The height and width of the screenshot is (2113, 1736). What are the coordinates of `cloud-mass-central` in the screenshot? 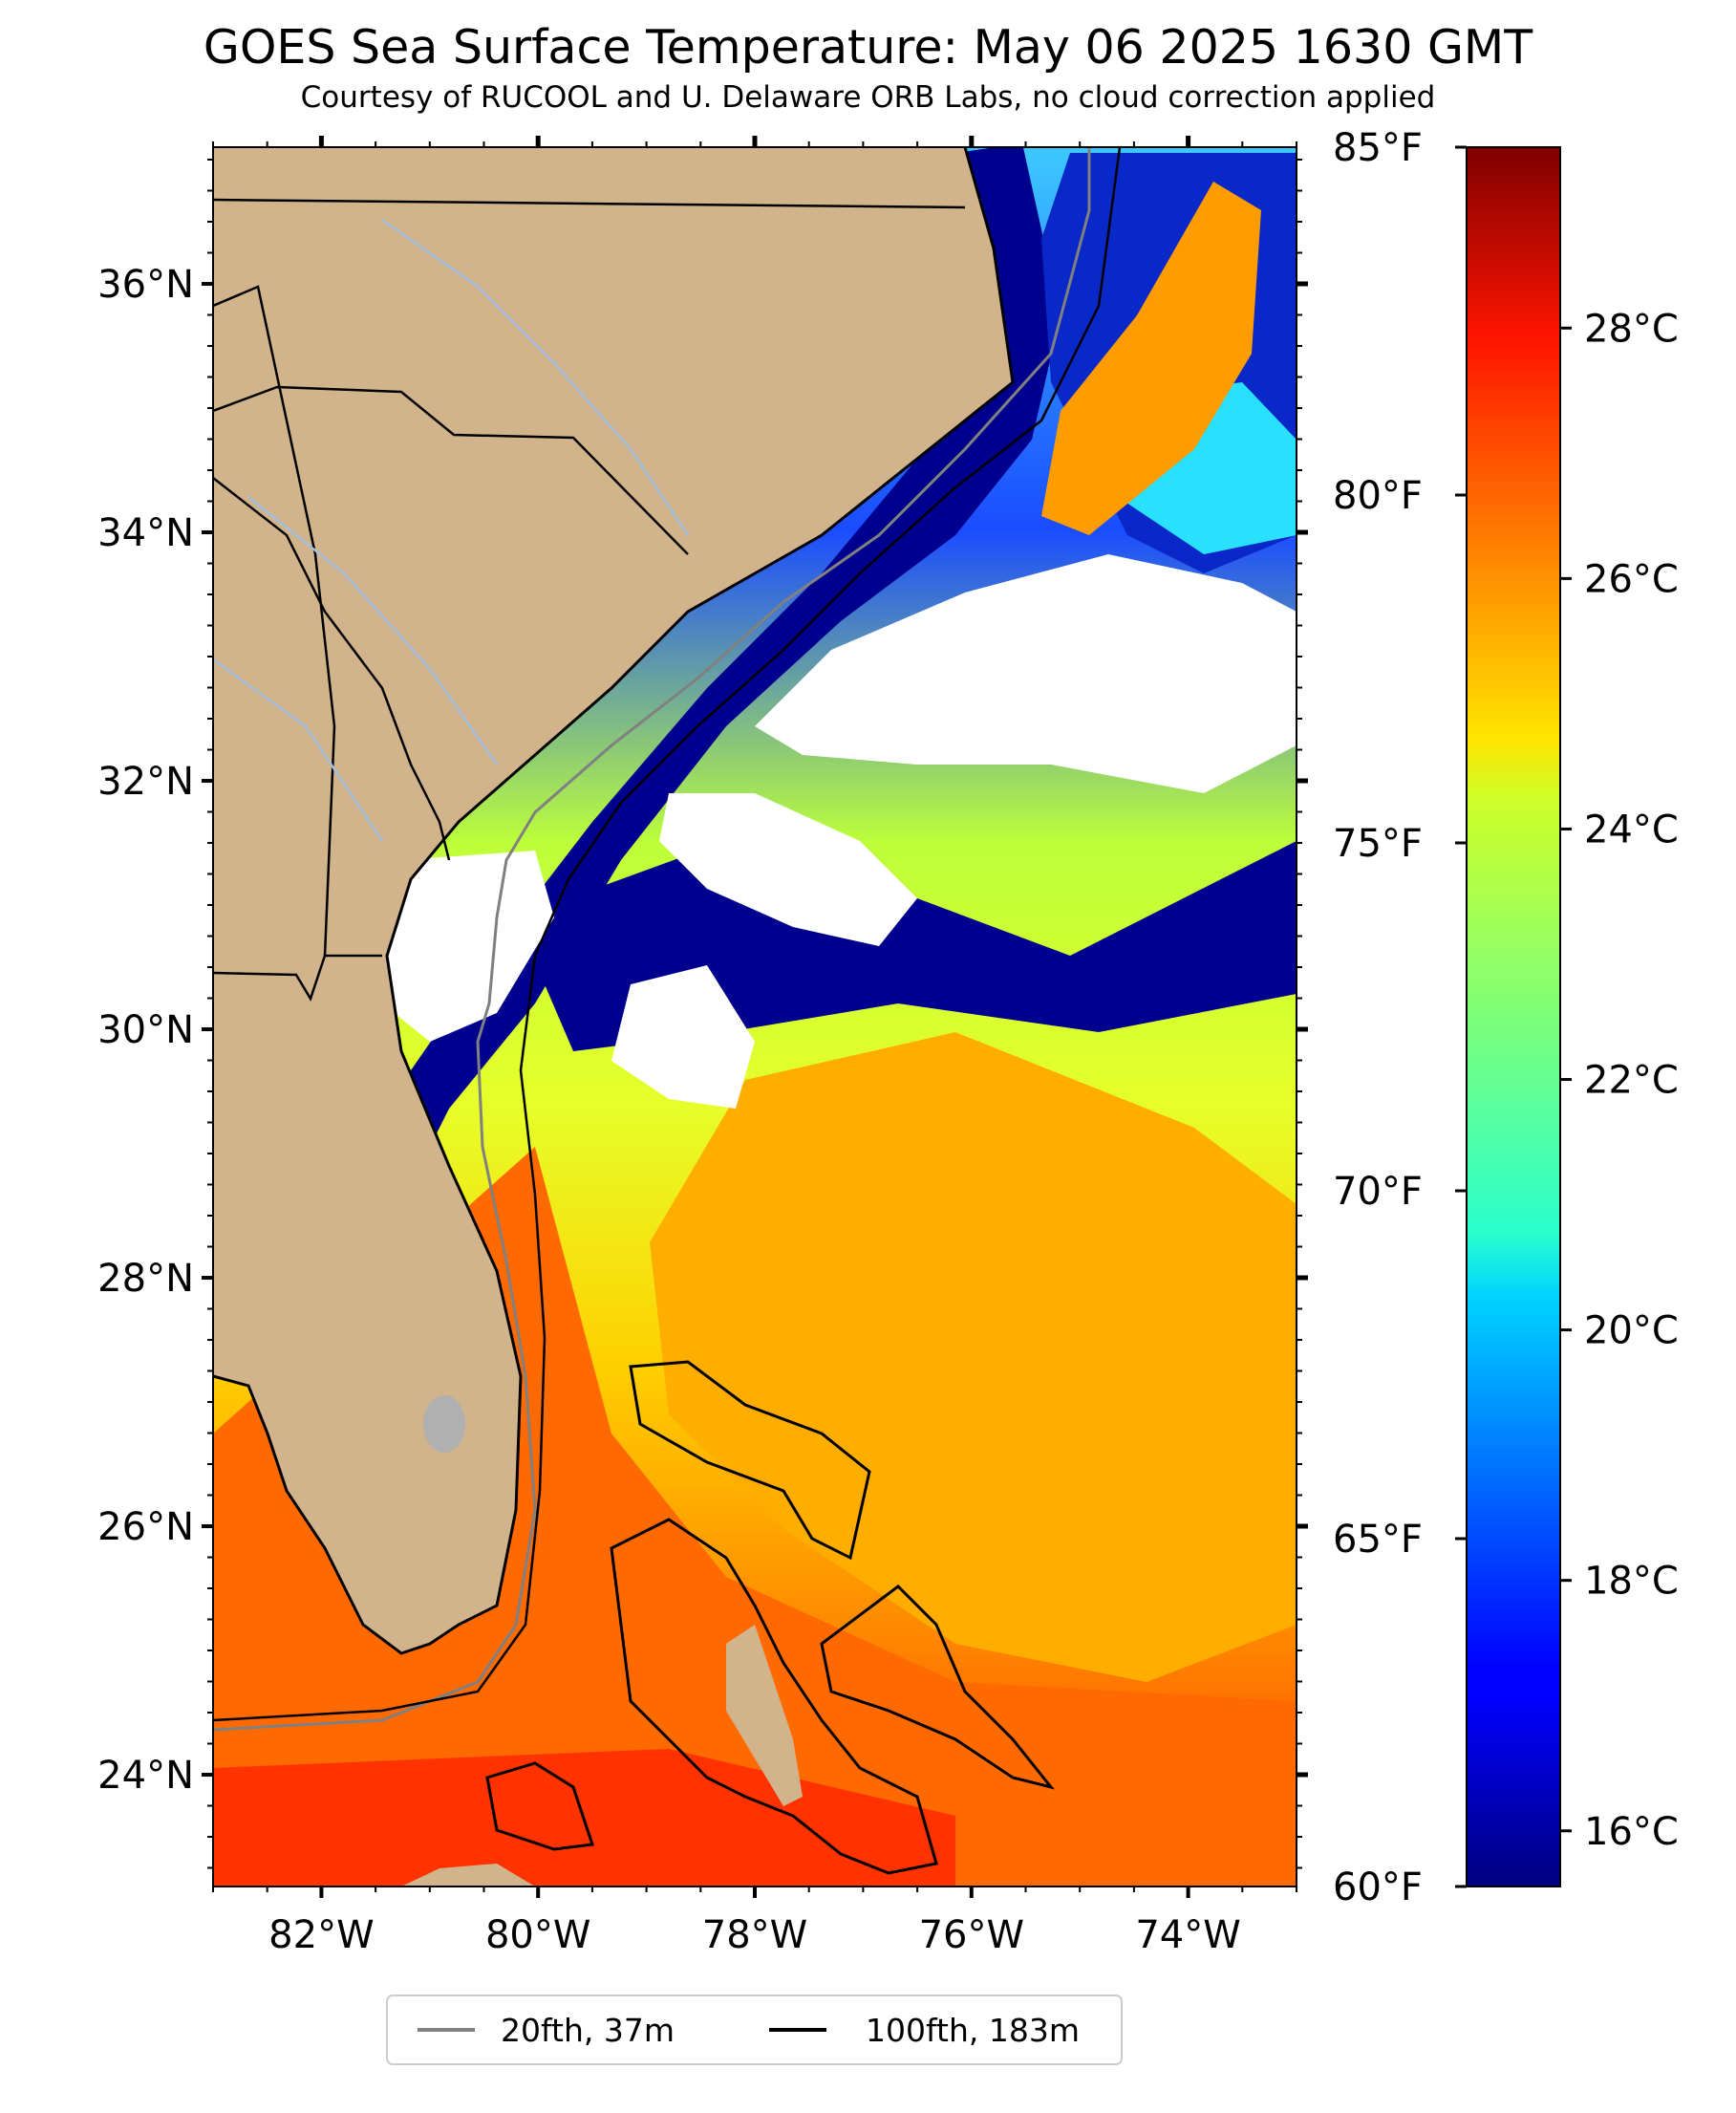 It's located at (788, 869).